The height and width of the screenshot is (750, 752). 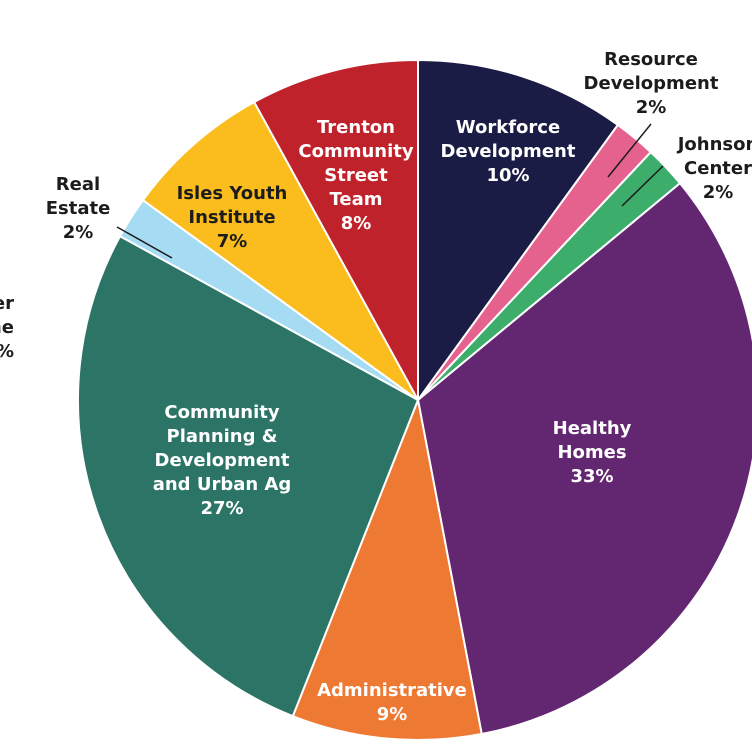 What do you see at coordinates (7, 327) in the screenshot?
I see `label-other-income-partial: herome%` at bounding box center [7, 327].